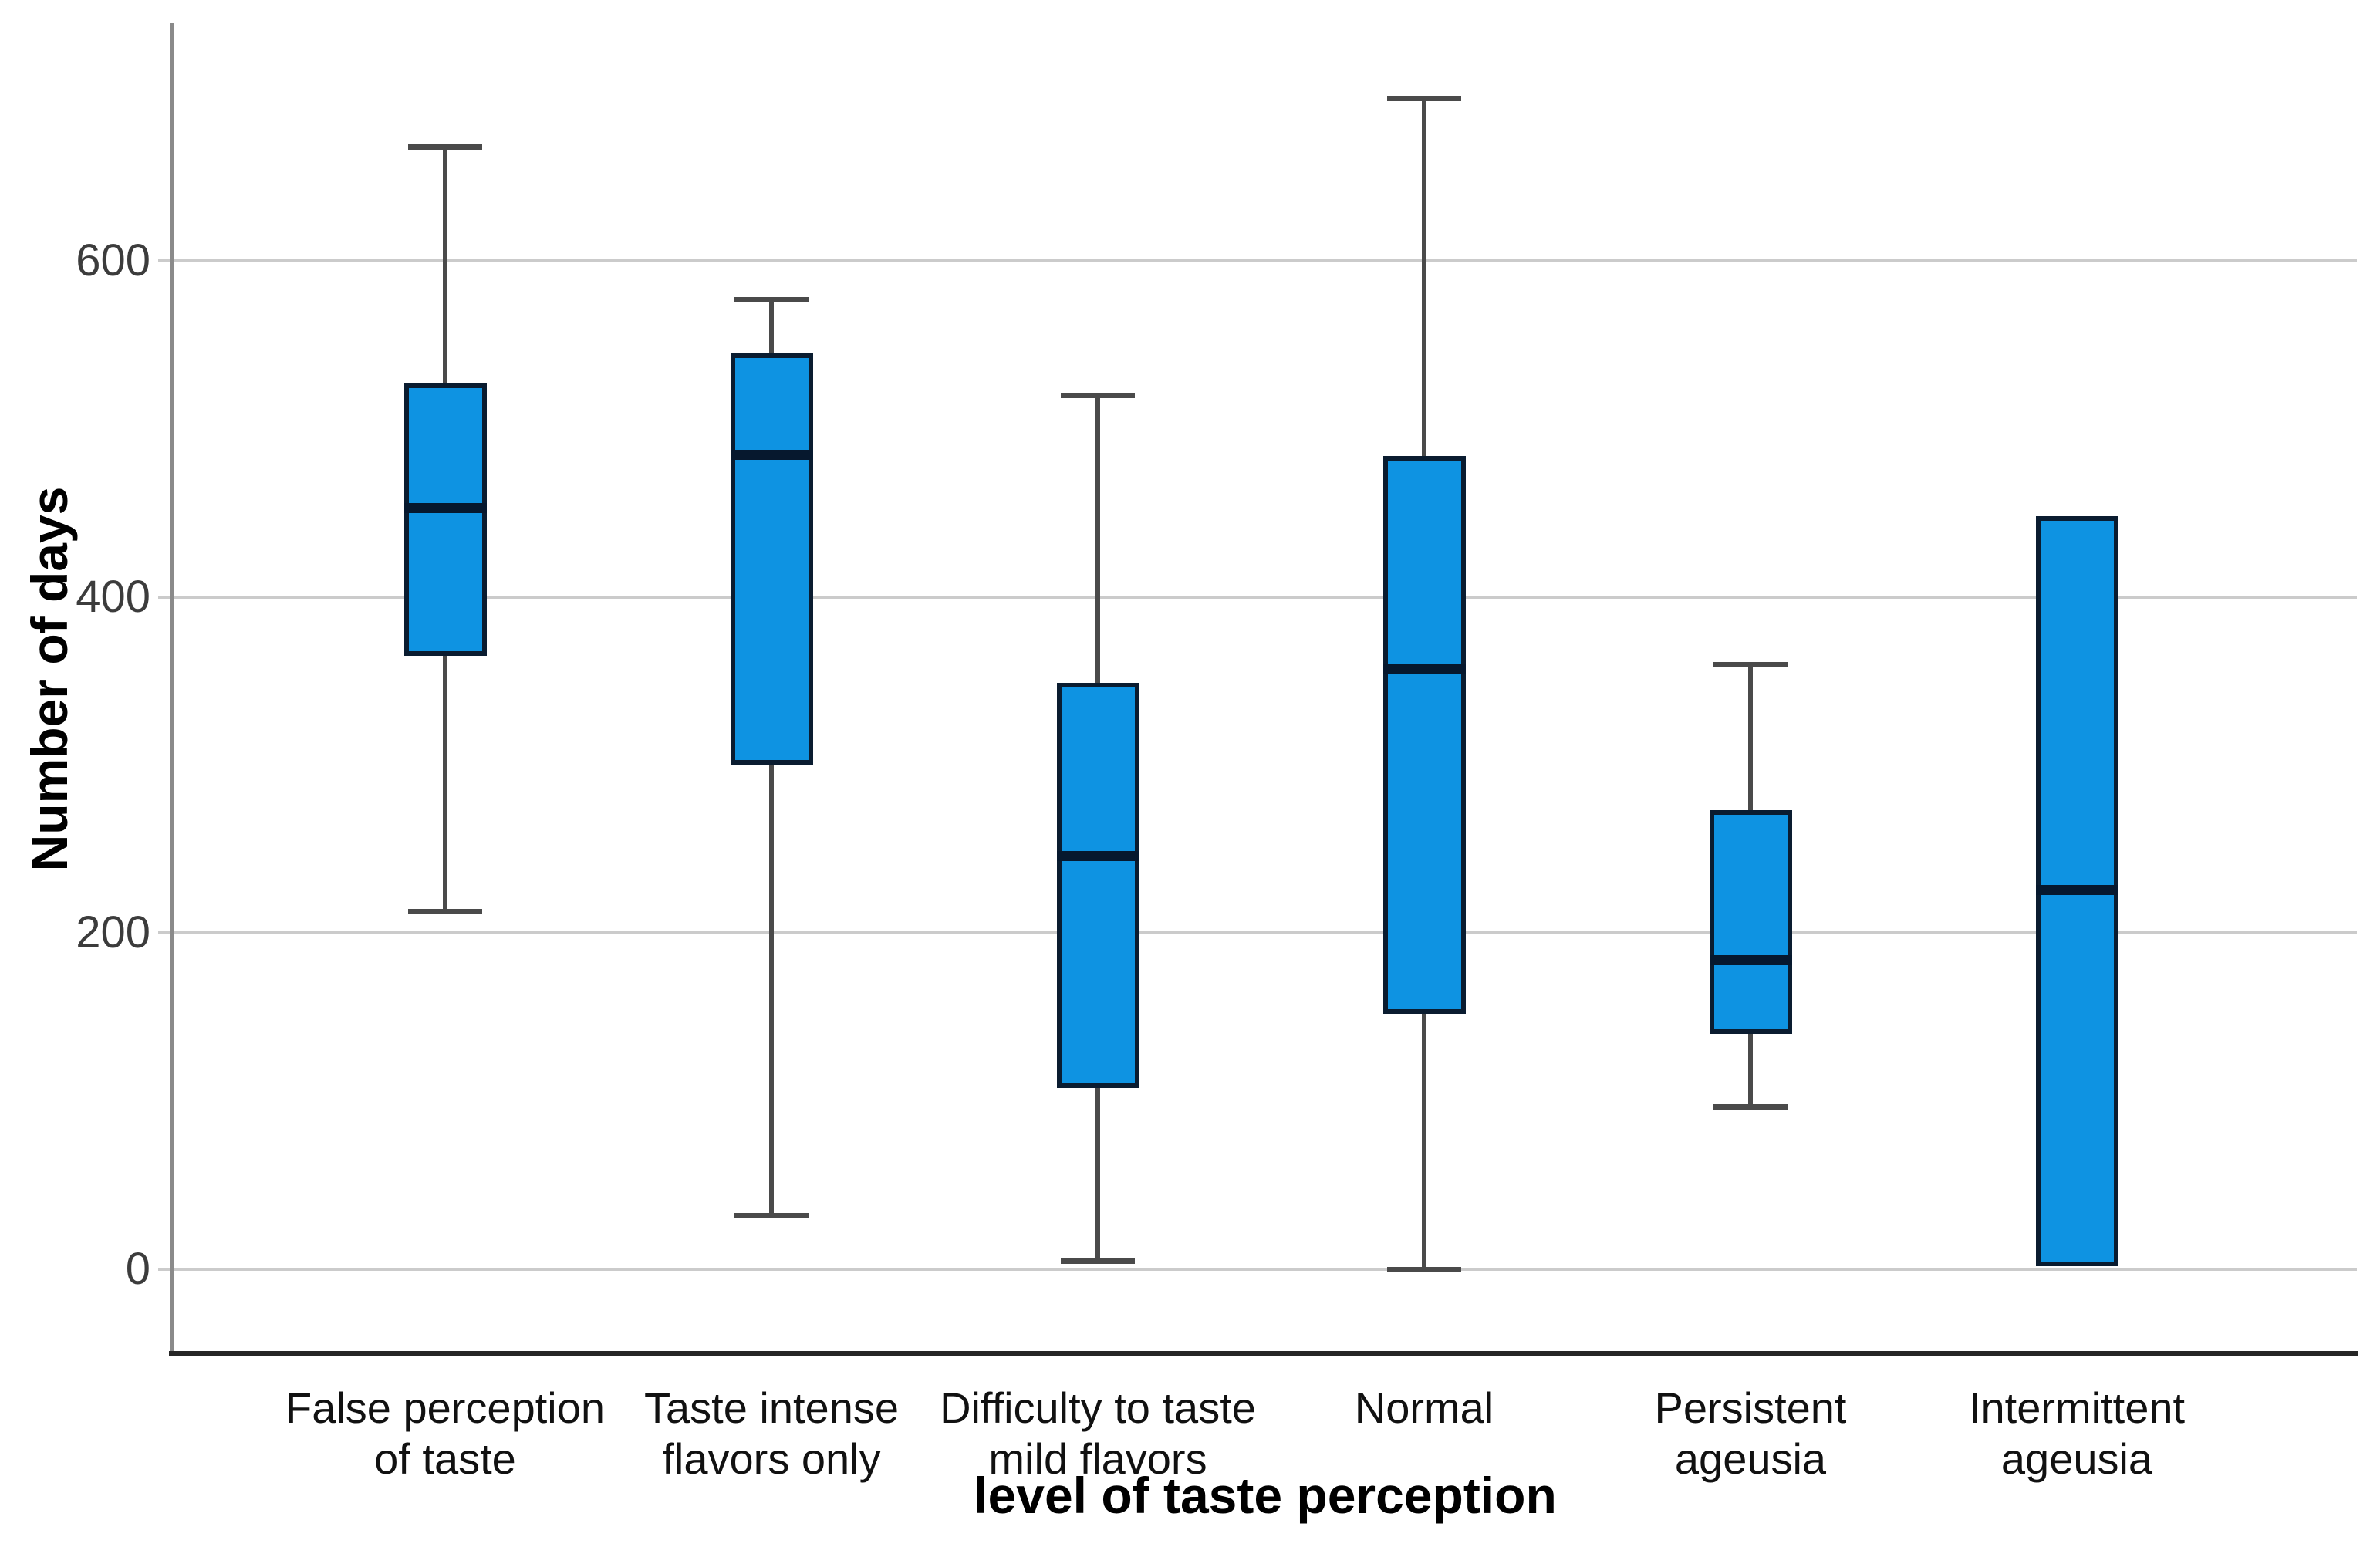  I want to click on y-tick-label-200: 200, so click(113, 932).